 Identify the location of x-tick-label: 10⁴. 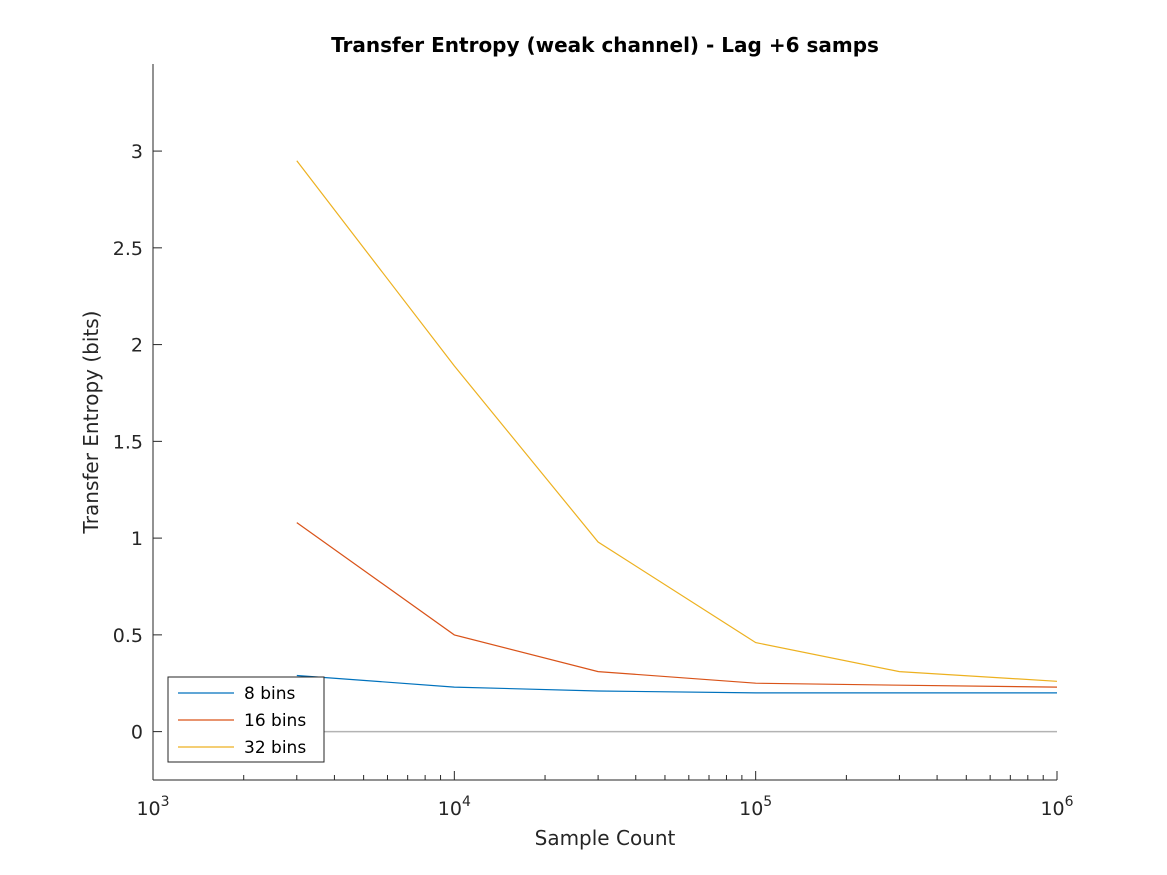
(454, 807).